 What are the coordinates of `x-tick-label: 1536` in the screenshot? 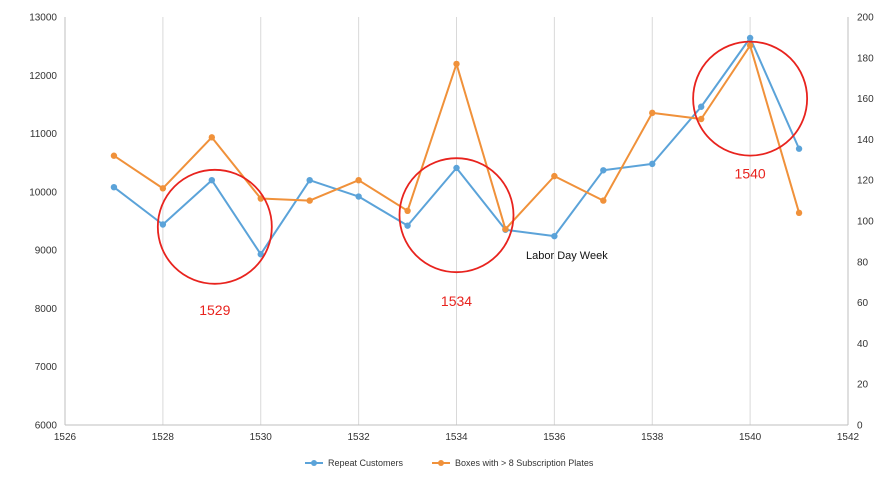 It's located at (554, 437).